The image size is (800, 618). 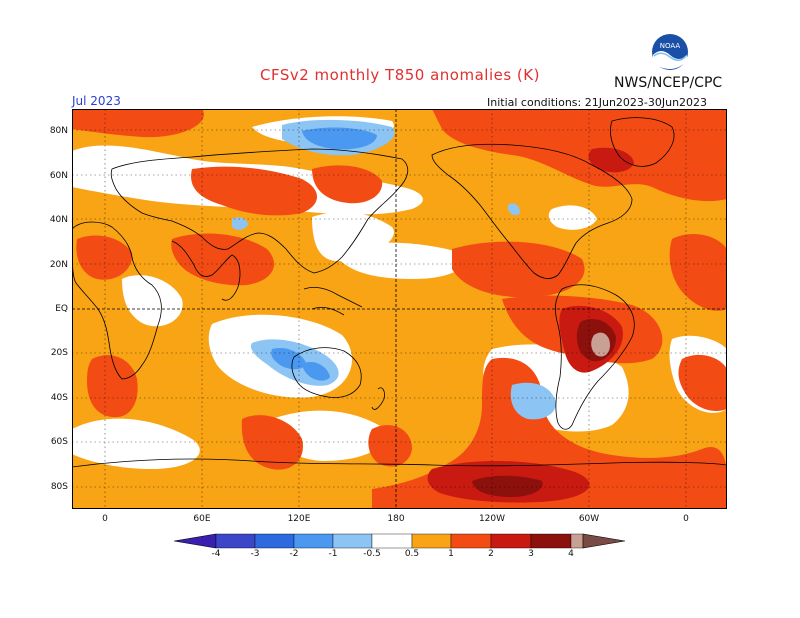 What do you see at coordinates (400, 541) in the screenshot?
I see `colorbar` at bounding box center [400, 541].